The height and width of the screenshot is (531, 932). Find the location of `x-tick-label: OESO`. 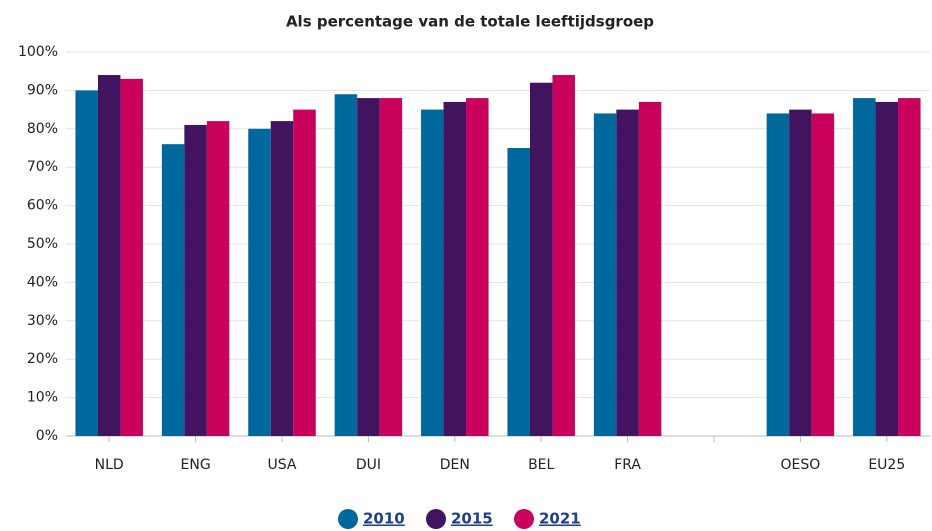

x-tick-label: OESO is located at coordinates (801, 465).